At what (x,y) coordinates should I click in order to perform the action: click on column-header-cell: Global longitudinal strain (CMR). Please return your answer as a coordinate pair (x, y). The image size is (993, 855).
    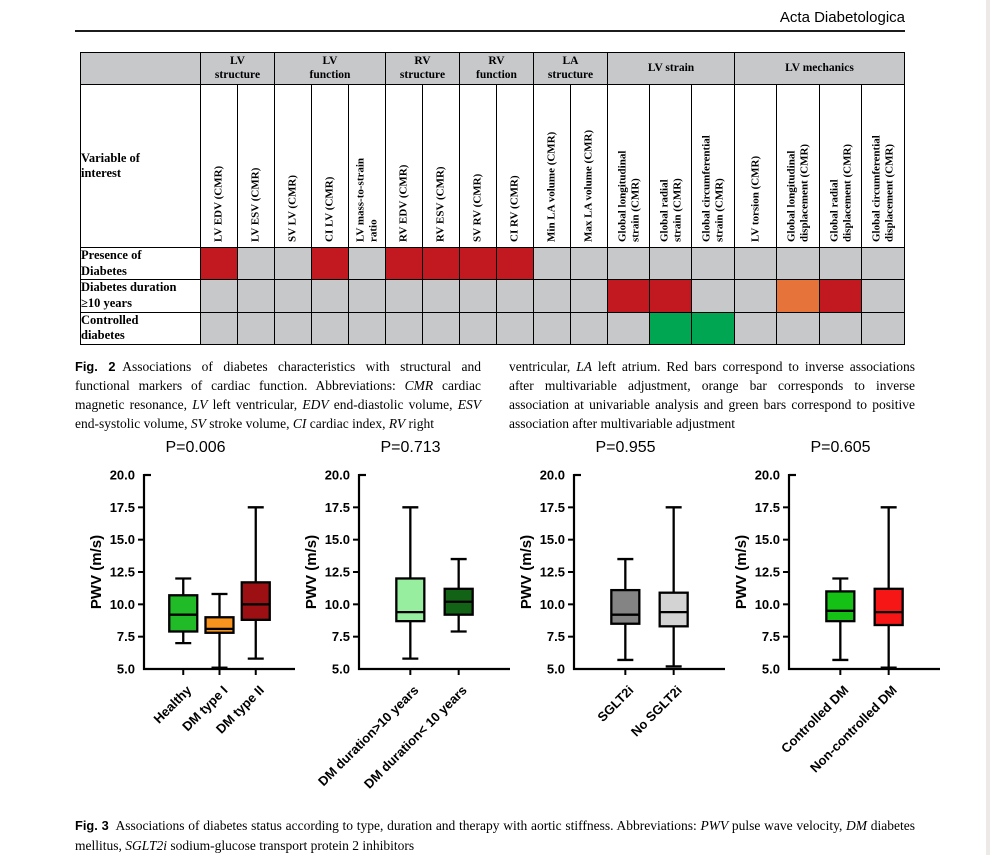
    Looking at the image, I should click on (628, 166).